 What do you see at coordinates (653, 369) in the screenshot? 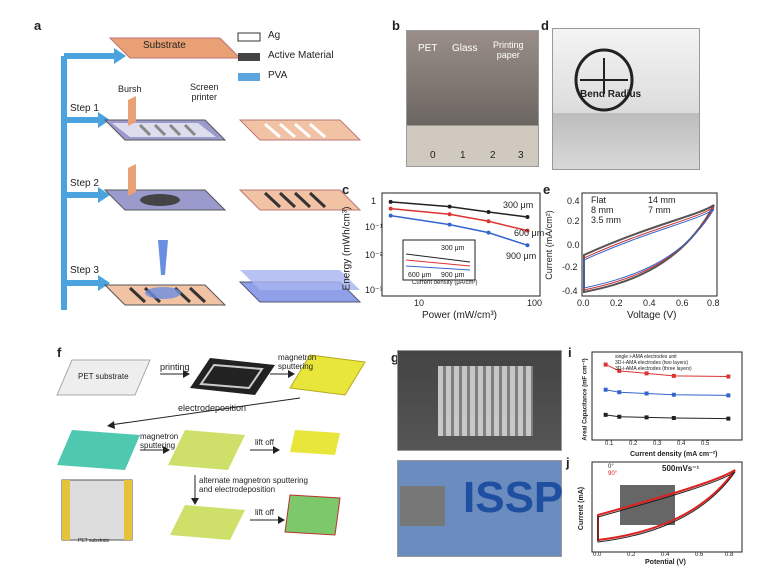
I see `i-legend-2: 3D-i-AMA electrodes (three layers)` at bounding box center [653, 369].